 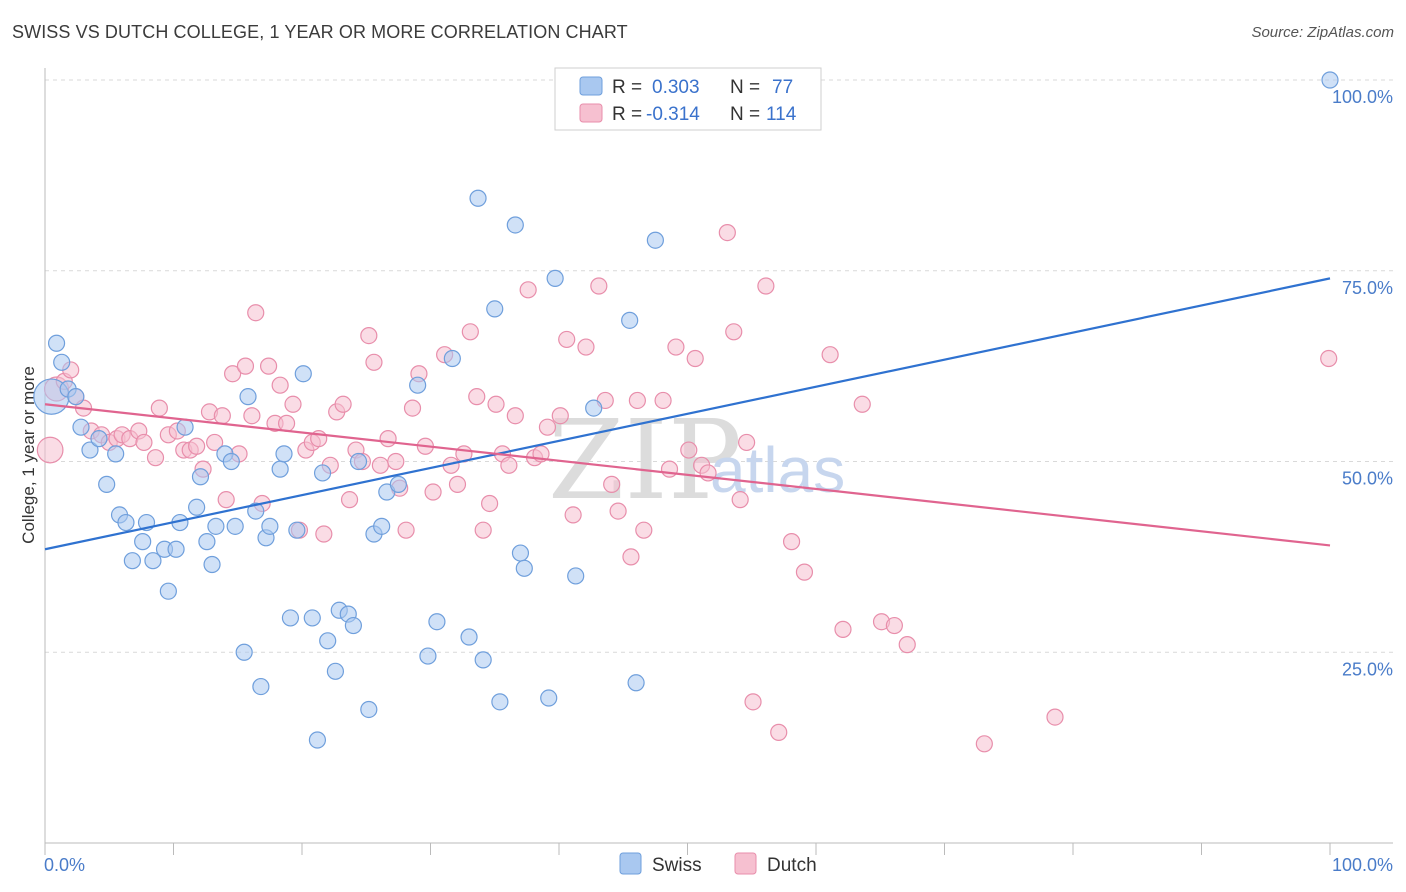 I want to click on bottom-legend-swatch-dutch, so click(x=745, y=863).